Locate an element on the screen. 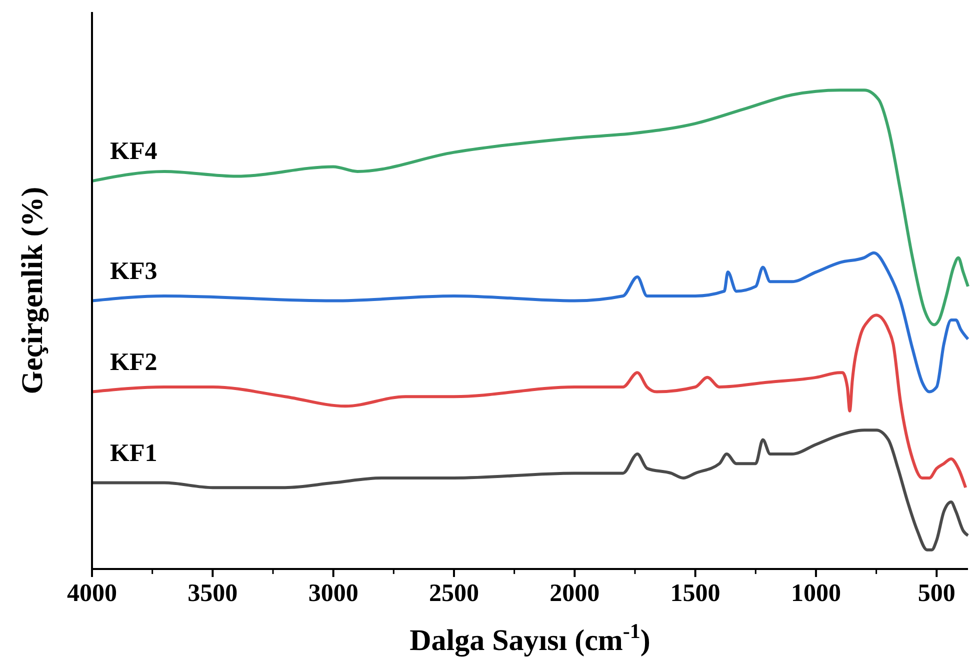  x-tick-label: 3000 is located at coordinates (333, 593).